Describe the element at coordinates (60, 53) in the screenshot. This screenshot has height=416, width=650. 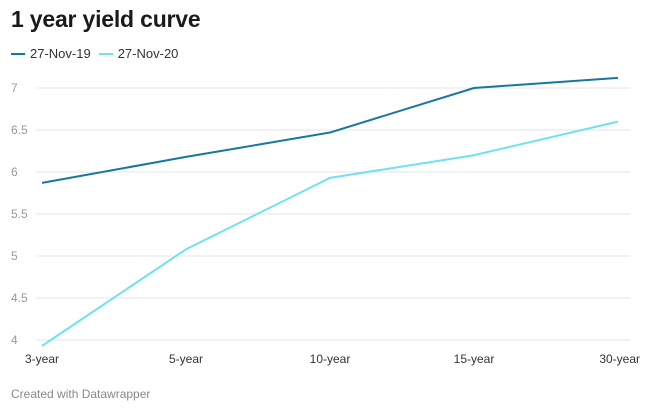
I see `legend-label-series-1: 27-Nov-19` at that location.